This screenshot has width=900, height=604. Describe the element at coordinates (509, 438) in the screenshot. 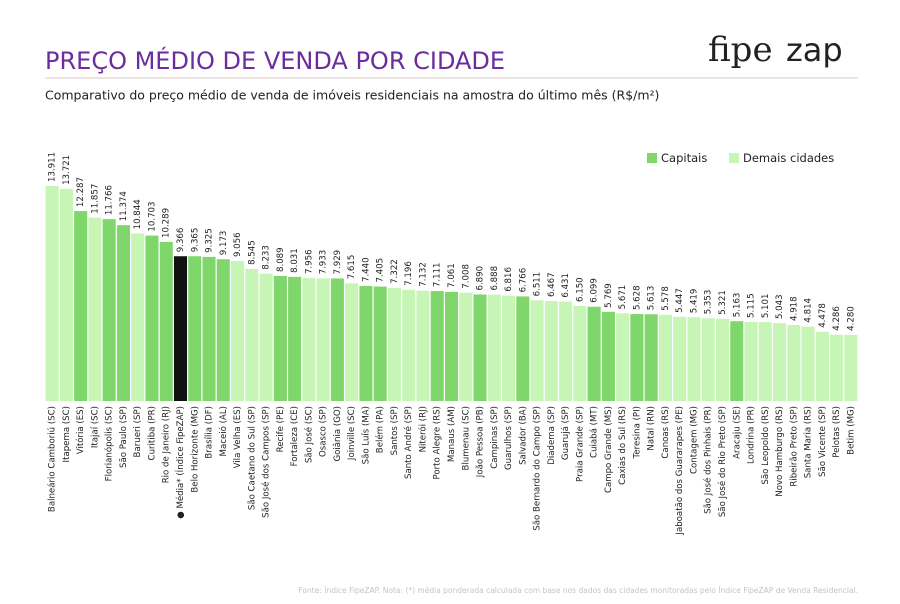

I see `x-tick-label: Guarulhos (SP)` at that location.